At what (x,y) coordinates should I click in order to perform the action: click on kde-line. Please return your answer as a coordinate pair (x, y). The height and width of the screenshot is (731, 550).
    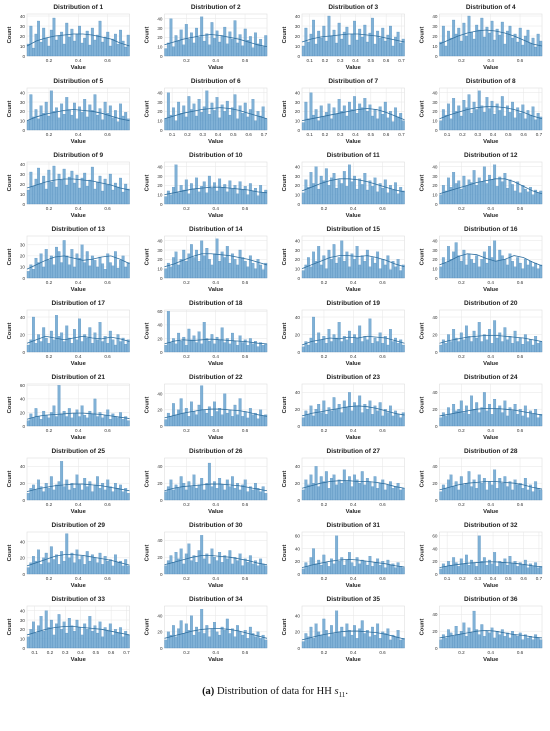
    Looking at the image, I should click on (353, 563).